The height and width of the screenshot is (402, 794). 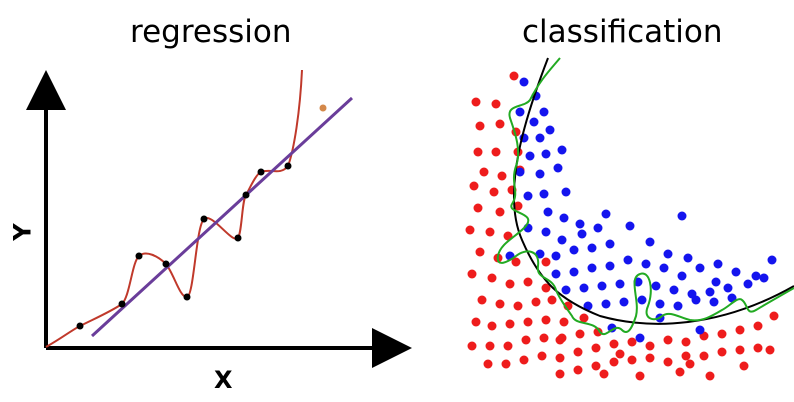 I want to click on data-points, so click(x=184, y=246).